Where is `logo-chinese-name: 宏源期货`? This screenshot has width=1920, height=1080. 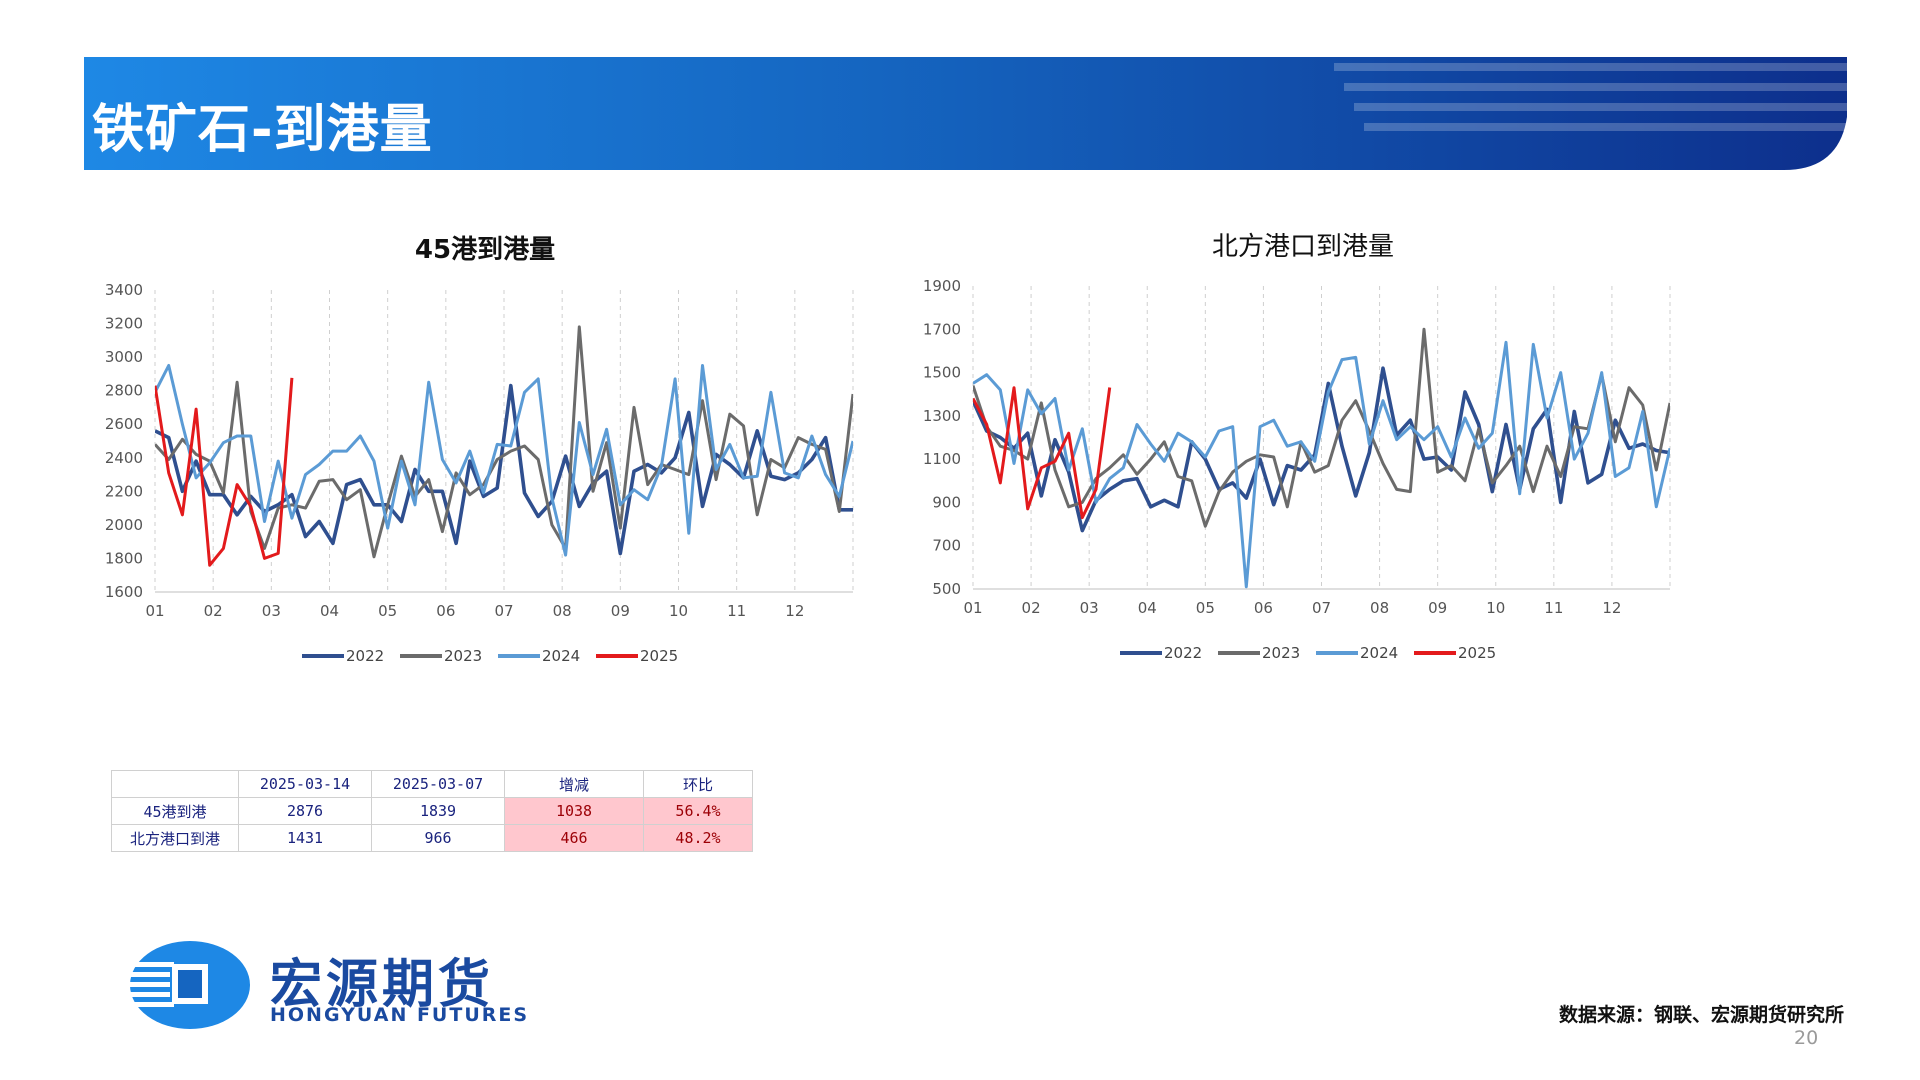
logo-chinese-name: 宏源期货 is located at coordinates (382, 985).